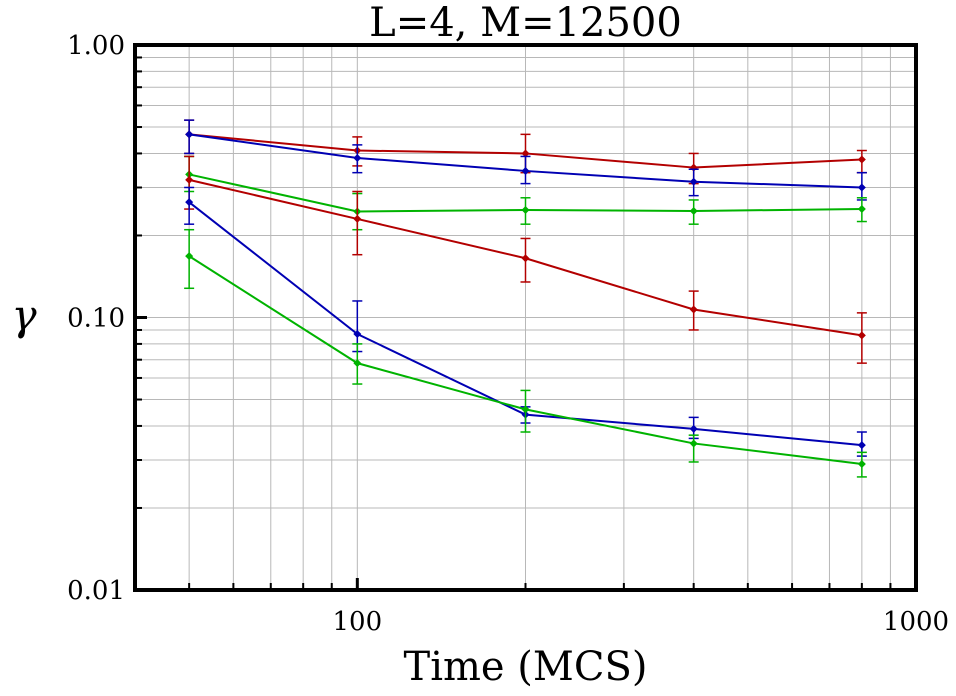  What do you see at coordinates (96, 591) in the screenshot?
I see `y-tick-label: 0.01` at bounding box center [96, 591].